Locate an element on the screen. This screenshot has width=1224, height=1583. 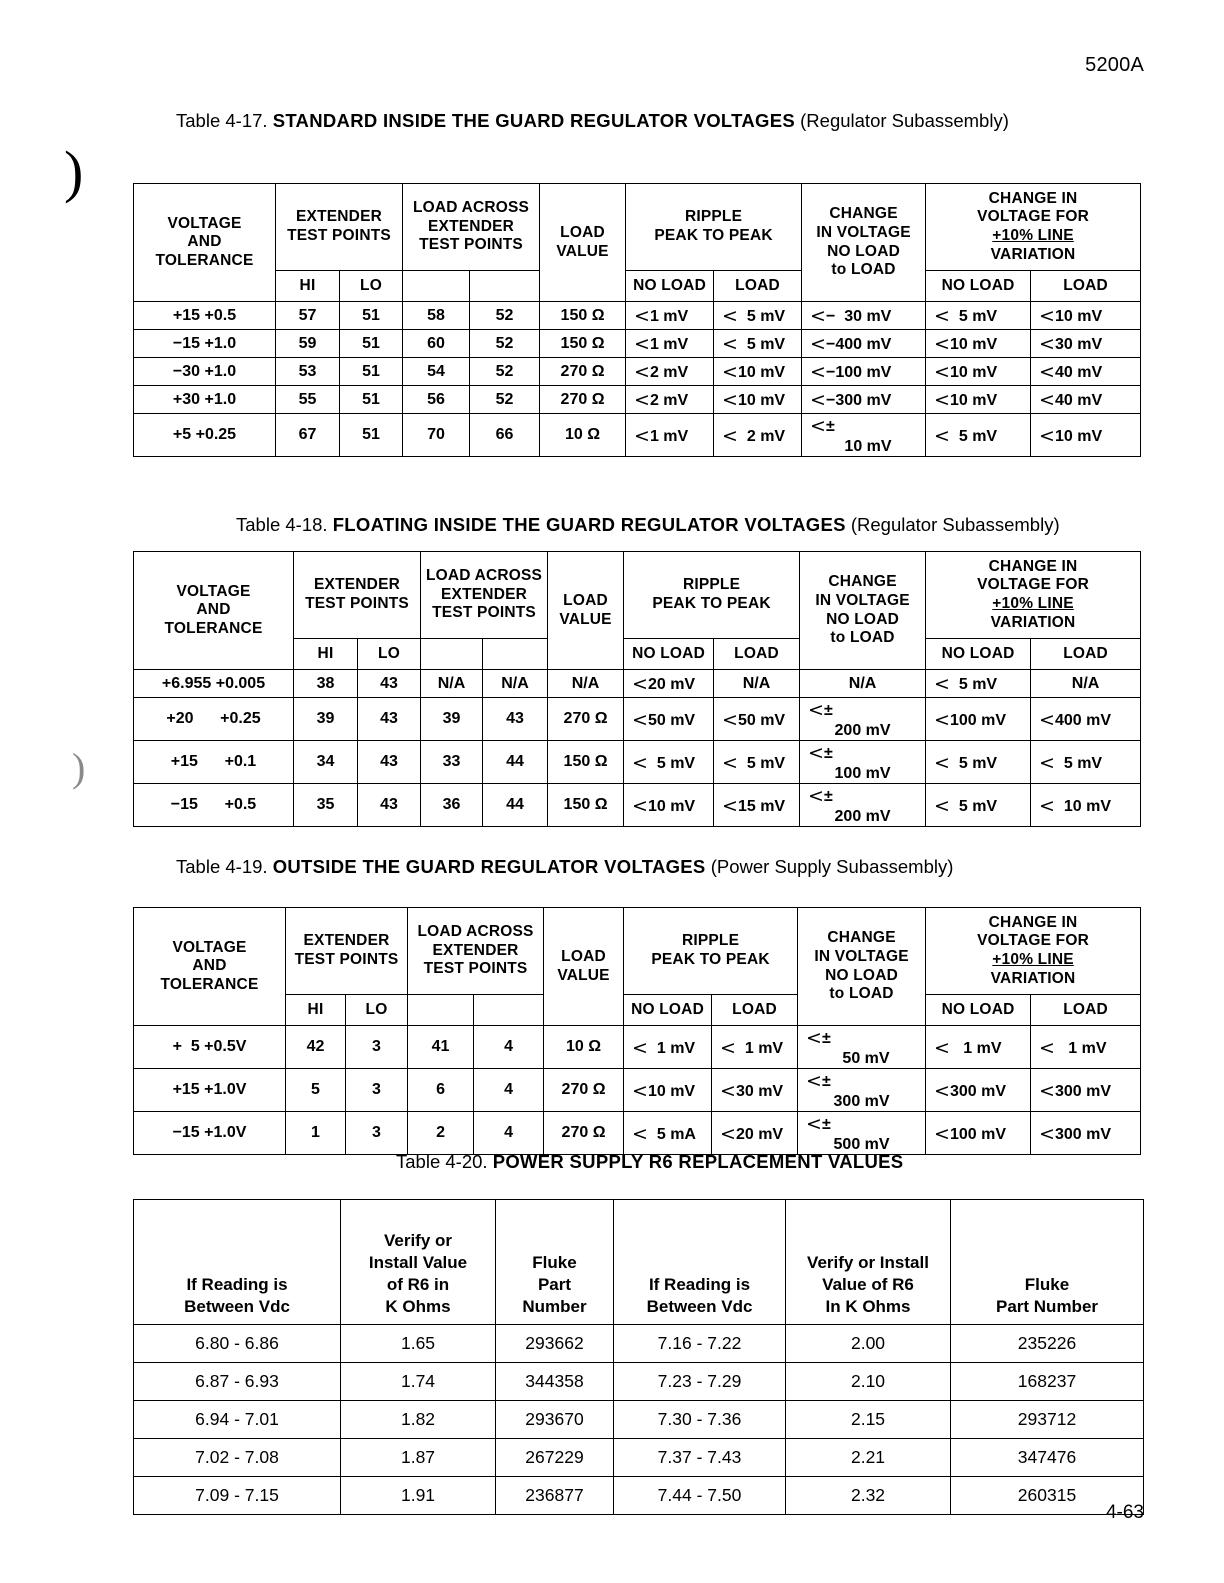
change-no-load-to-load-cell: <±300 mV is located at coordinates (862, 1089).